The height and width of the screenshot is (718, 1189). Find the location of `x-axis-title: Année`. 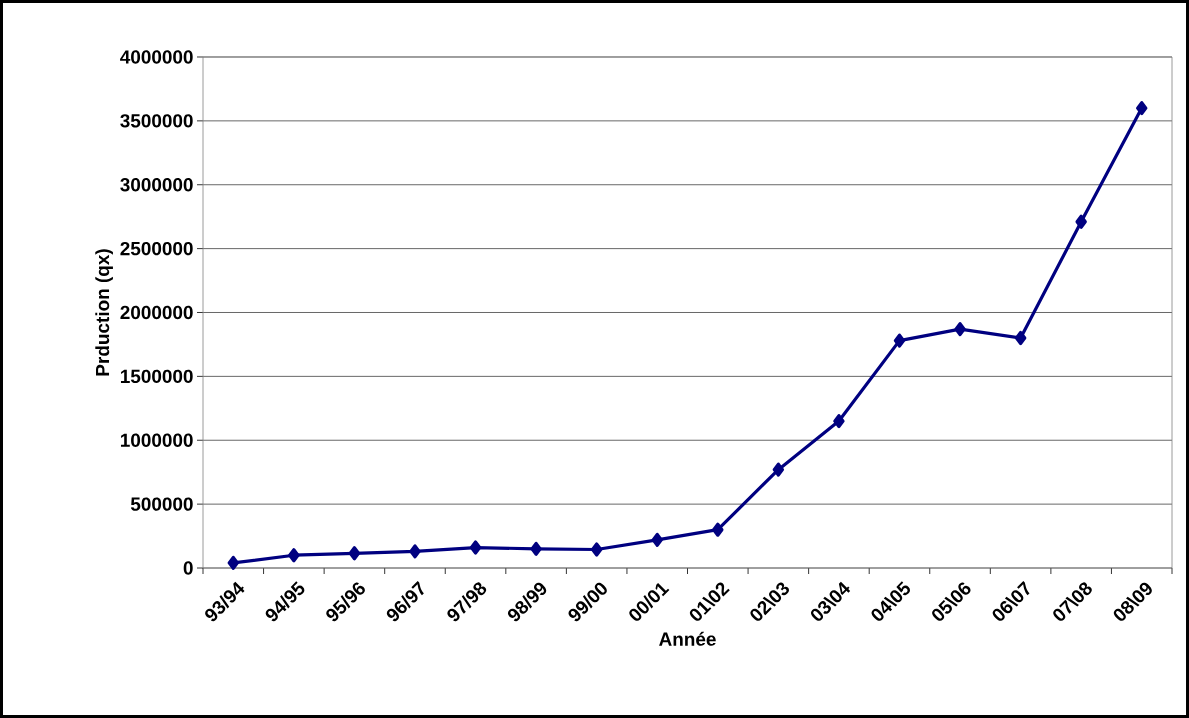

x-axis-title: Année is located at coordinates (687, 638).